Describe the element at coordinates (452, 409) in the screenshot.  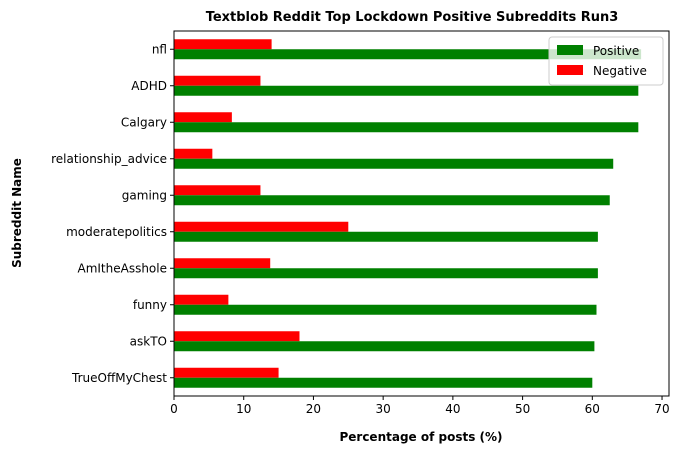
I see `x-tick-label: 40` at that location.